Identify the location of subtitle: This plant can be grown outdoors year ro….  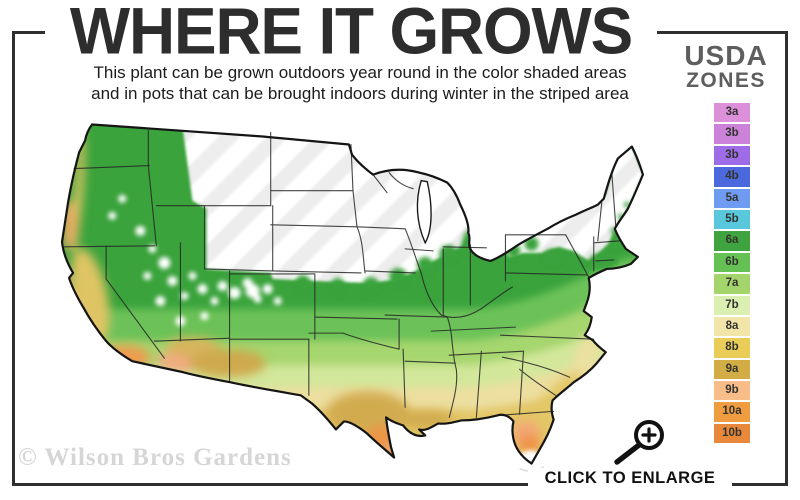
(360, 83).